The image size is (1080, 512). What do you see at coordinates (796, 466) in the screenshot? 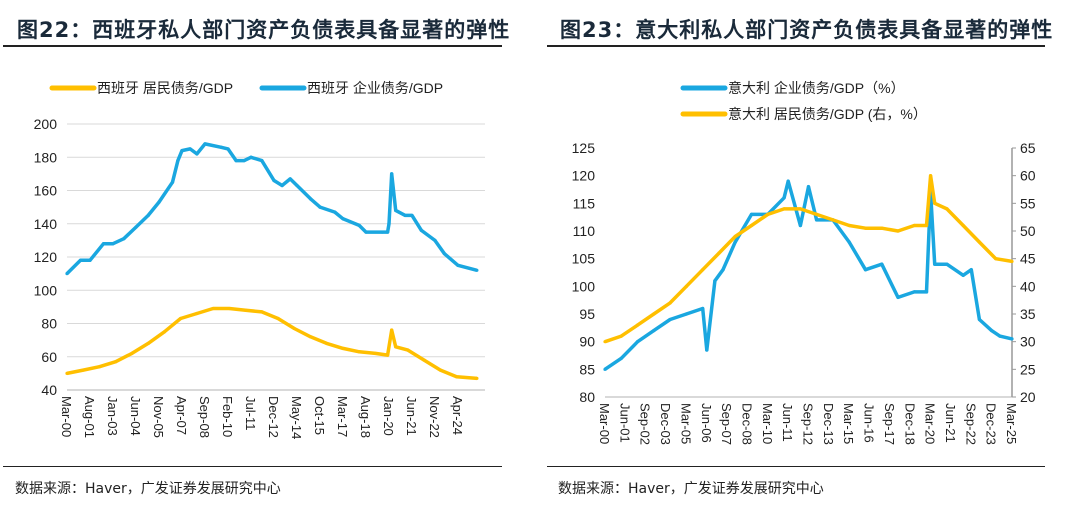
I see `source-divider` at bounding box center [796, 466].